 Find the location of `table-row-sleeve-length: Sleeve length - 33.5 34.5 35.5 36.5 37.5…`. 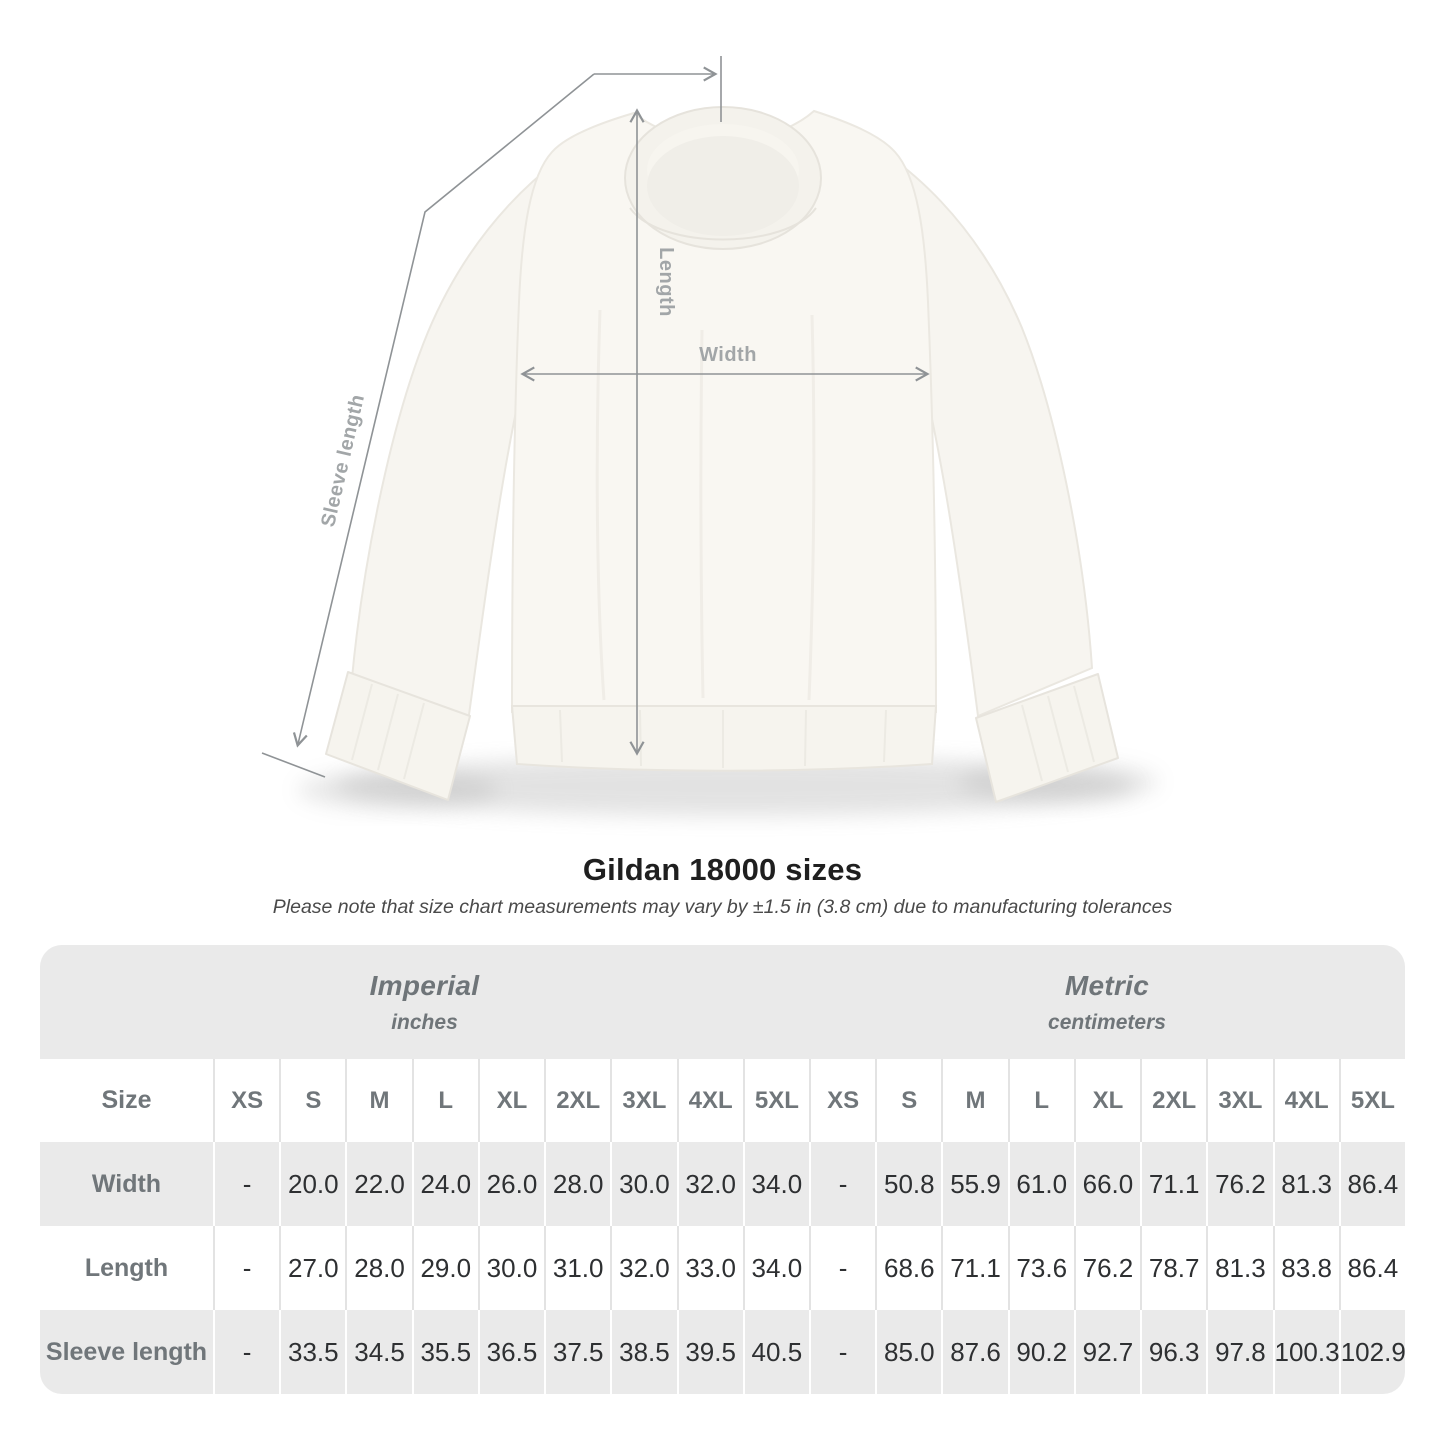

table-row-sleeve-length: Sleeve length - 33.5 34.5 35.5 36.5 37.5… is located at coordinates (723, 1352).